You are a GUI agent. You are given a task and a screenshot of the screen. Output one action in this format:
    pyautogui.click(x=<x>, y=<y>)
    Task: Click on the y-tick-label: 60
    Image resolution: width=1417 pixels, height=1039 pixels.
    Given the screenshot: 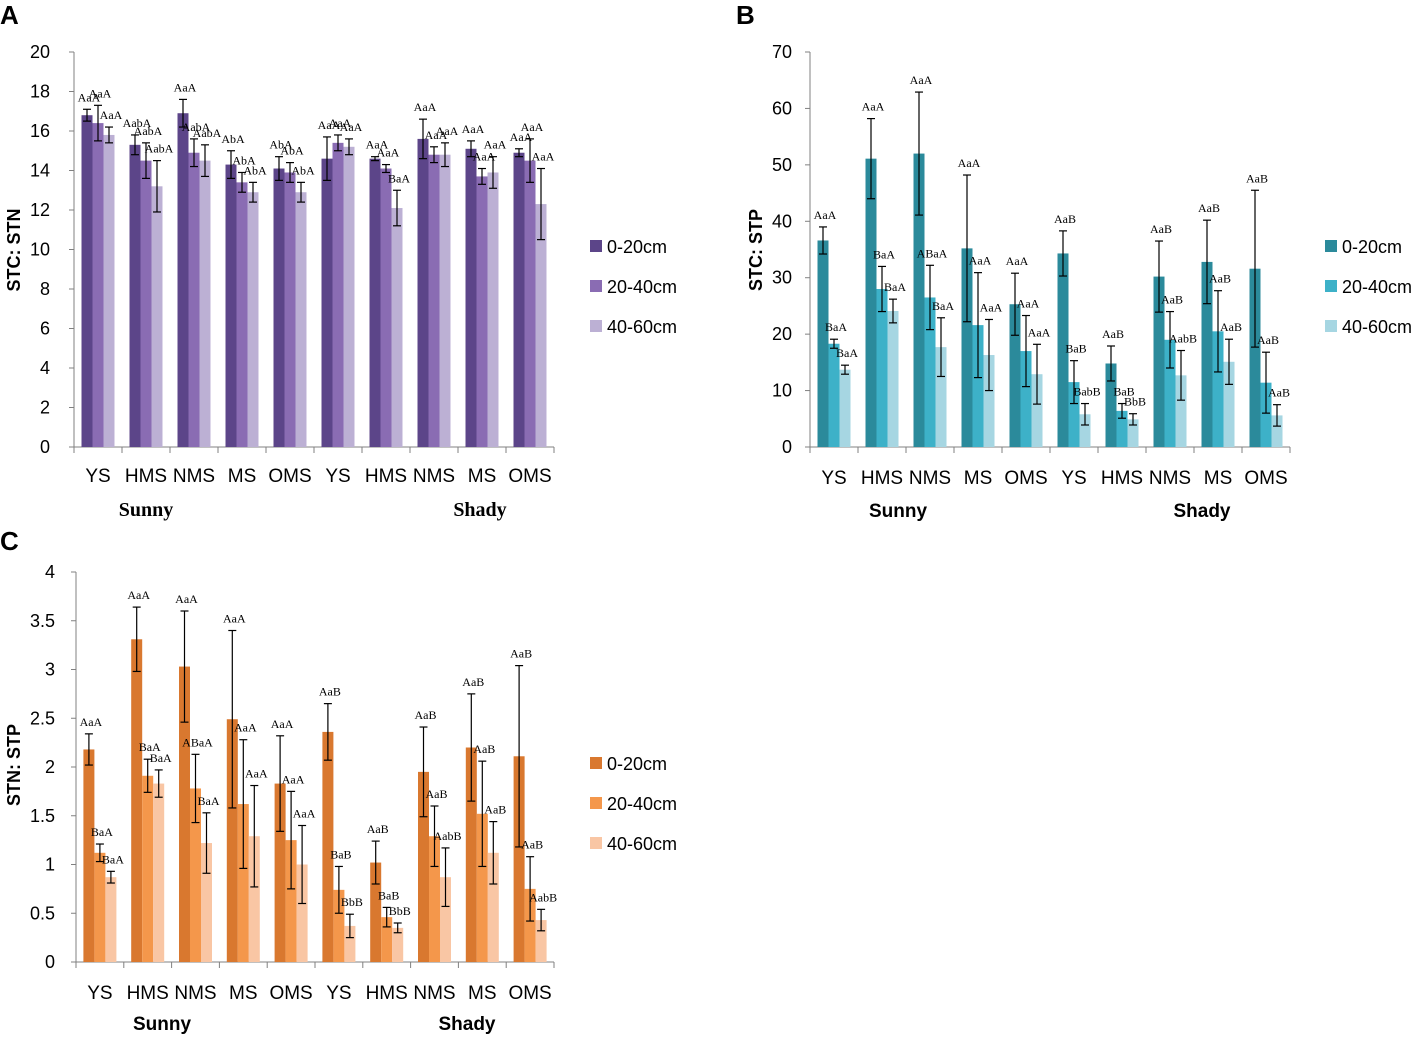 What is the action you would take?
    pyautogui.click(x=782, y=108)
    